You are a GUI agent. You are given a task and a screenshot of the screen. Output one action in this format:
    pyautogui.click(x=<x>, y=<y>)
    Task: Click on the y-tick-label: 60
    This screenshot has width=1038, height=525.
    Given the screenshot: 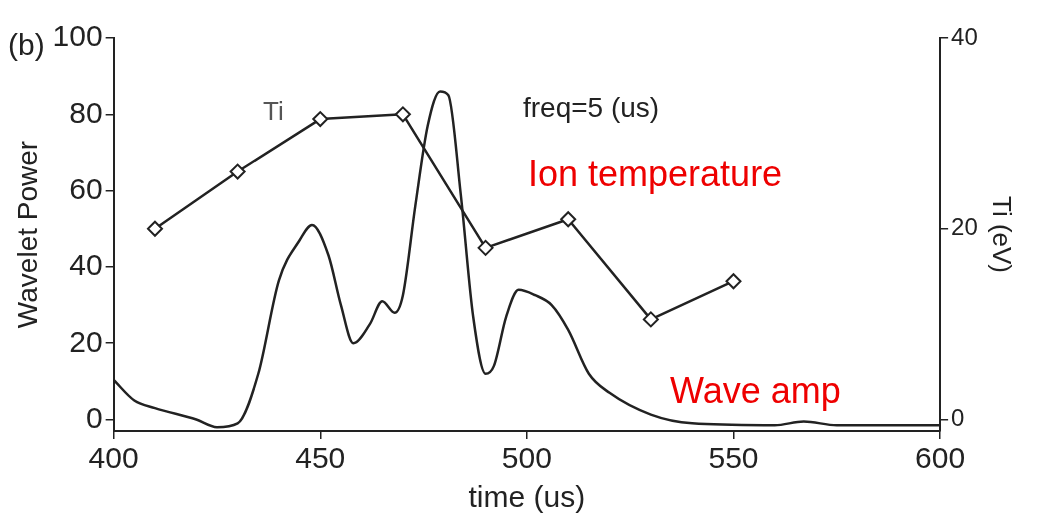 What is the action you would take?
    pyautogui.click(x=86, y=188)
    